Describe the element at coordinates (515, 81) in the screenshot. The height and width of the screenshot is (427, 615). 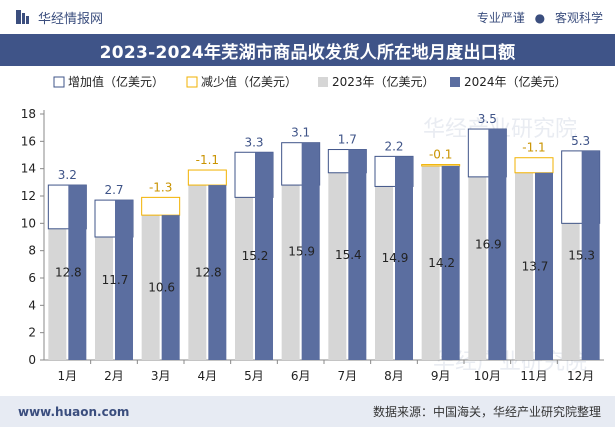
I see `legend-label-2024: 2024年（亿美元）` at that location.